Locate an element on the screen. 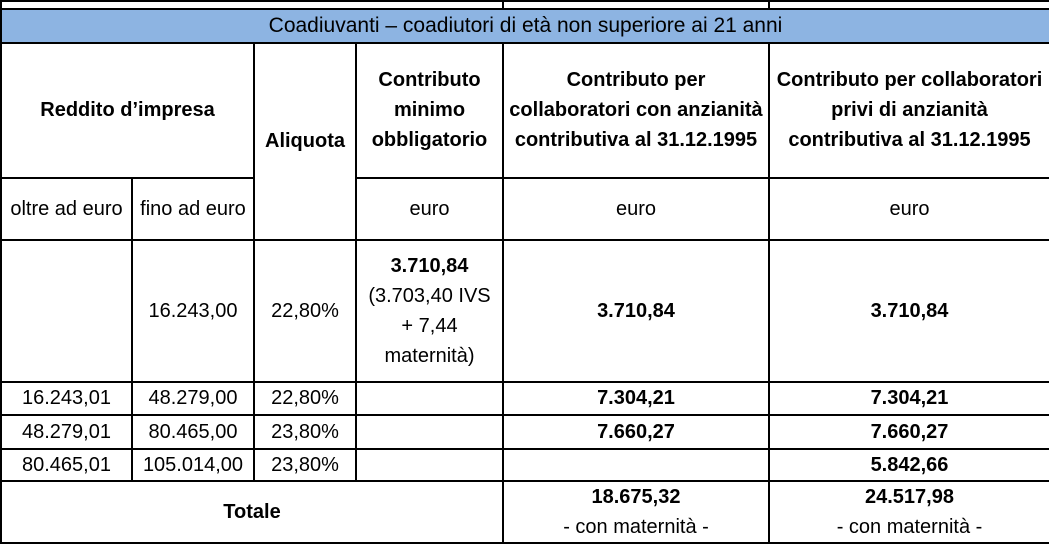 This screenshot has height=557, width=1049. total-label: Totale is located at coordinates (252, 511).